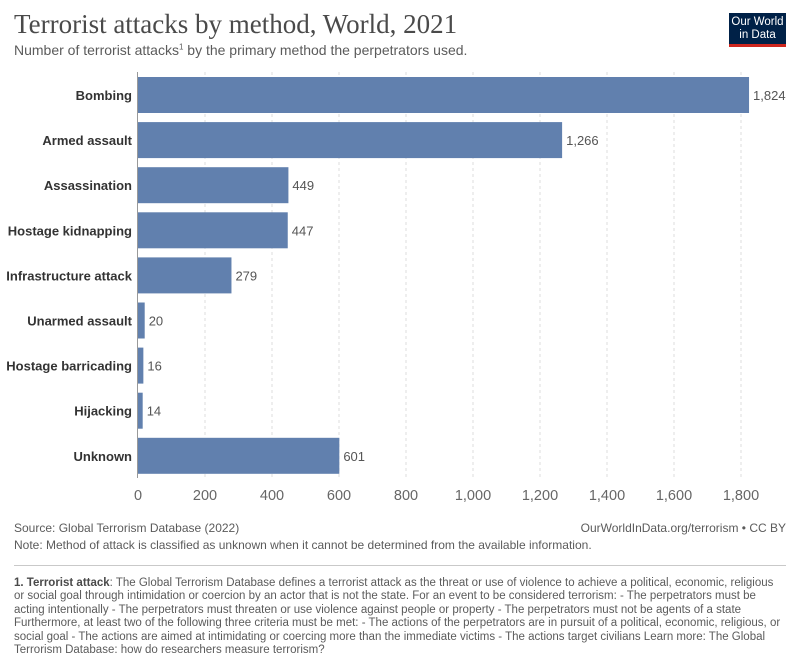 Image resolution: width=800 pixels, height=668 pixels. Describe the element at coordinates (246, 275) in the screenshot. I see `value-label: 279` at that location.